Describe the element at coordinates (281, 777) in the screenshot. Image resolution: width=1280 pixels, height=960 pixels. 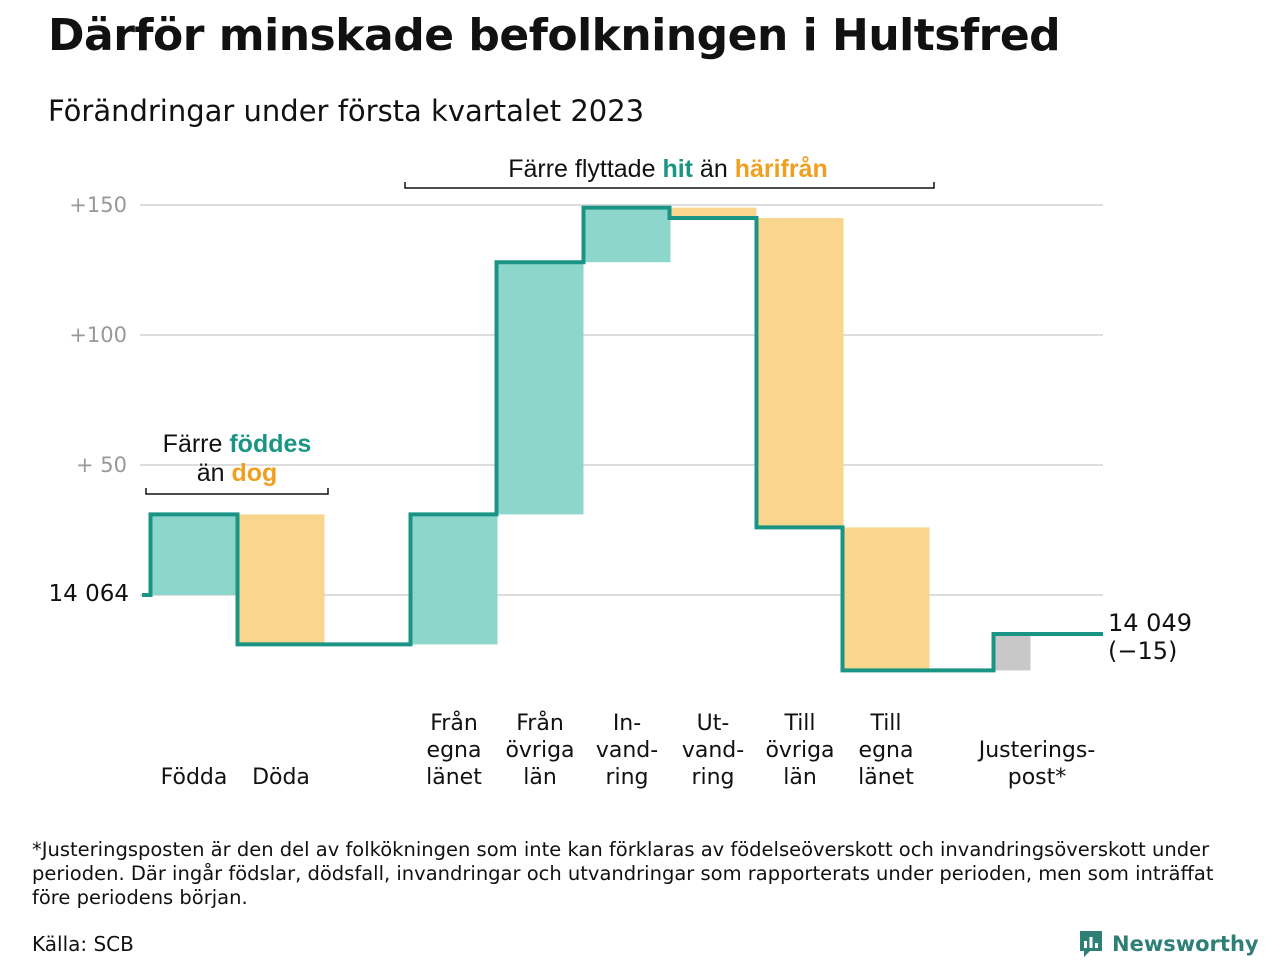
I see `category-label: Döda` at that location.